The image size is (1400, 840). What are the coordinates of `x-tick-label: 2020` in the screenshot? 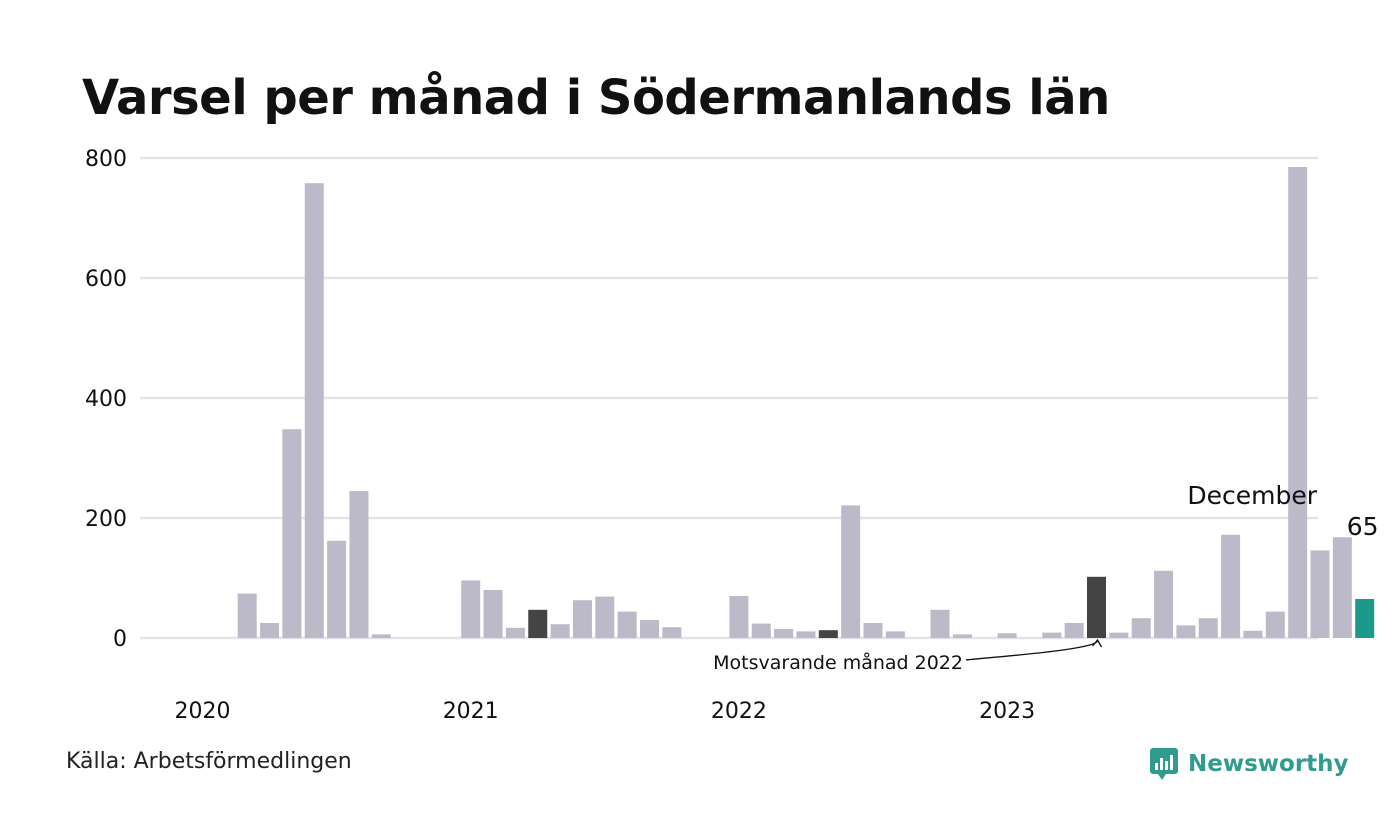 It's located at (203, 711).